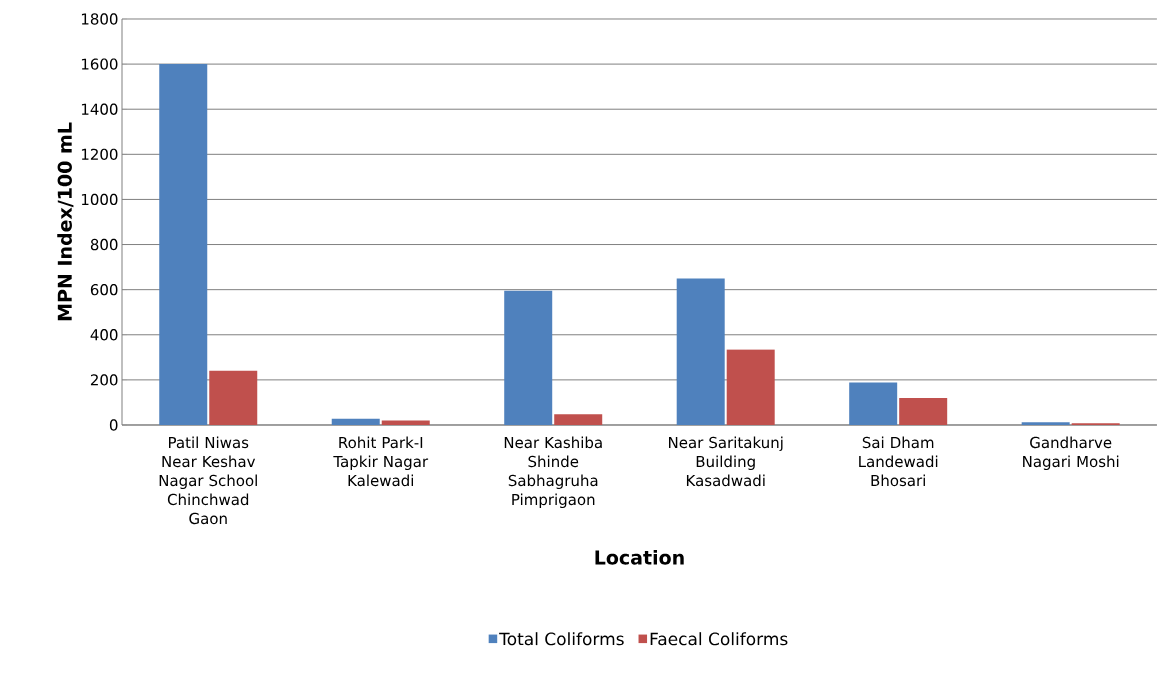 This screenshot has height=682, width=1161. What do you see at coordinates (1071, 453) in the screenshot?
I see `x-tick-label: Gandharve Nagari Moshi` at bounding box center [1071, 453].